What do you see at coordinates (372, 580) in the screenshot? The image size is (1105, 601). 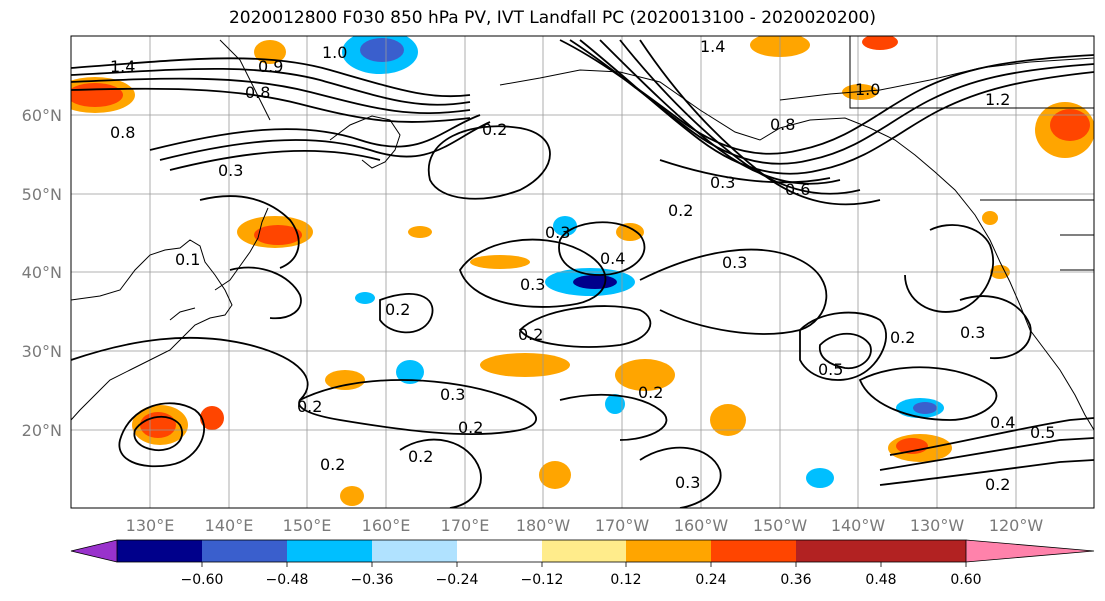 I see `colorbar-tick-label: −0.36` at bounding box center [372, 580].